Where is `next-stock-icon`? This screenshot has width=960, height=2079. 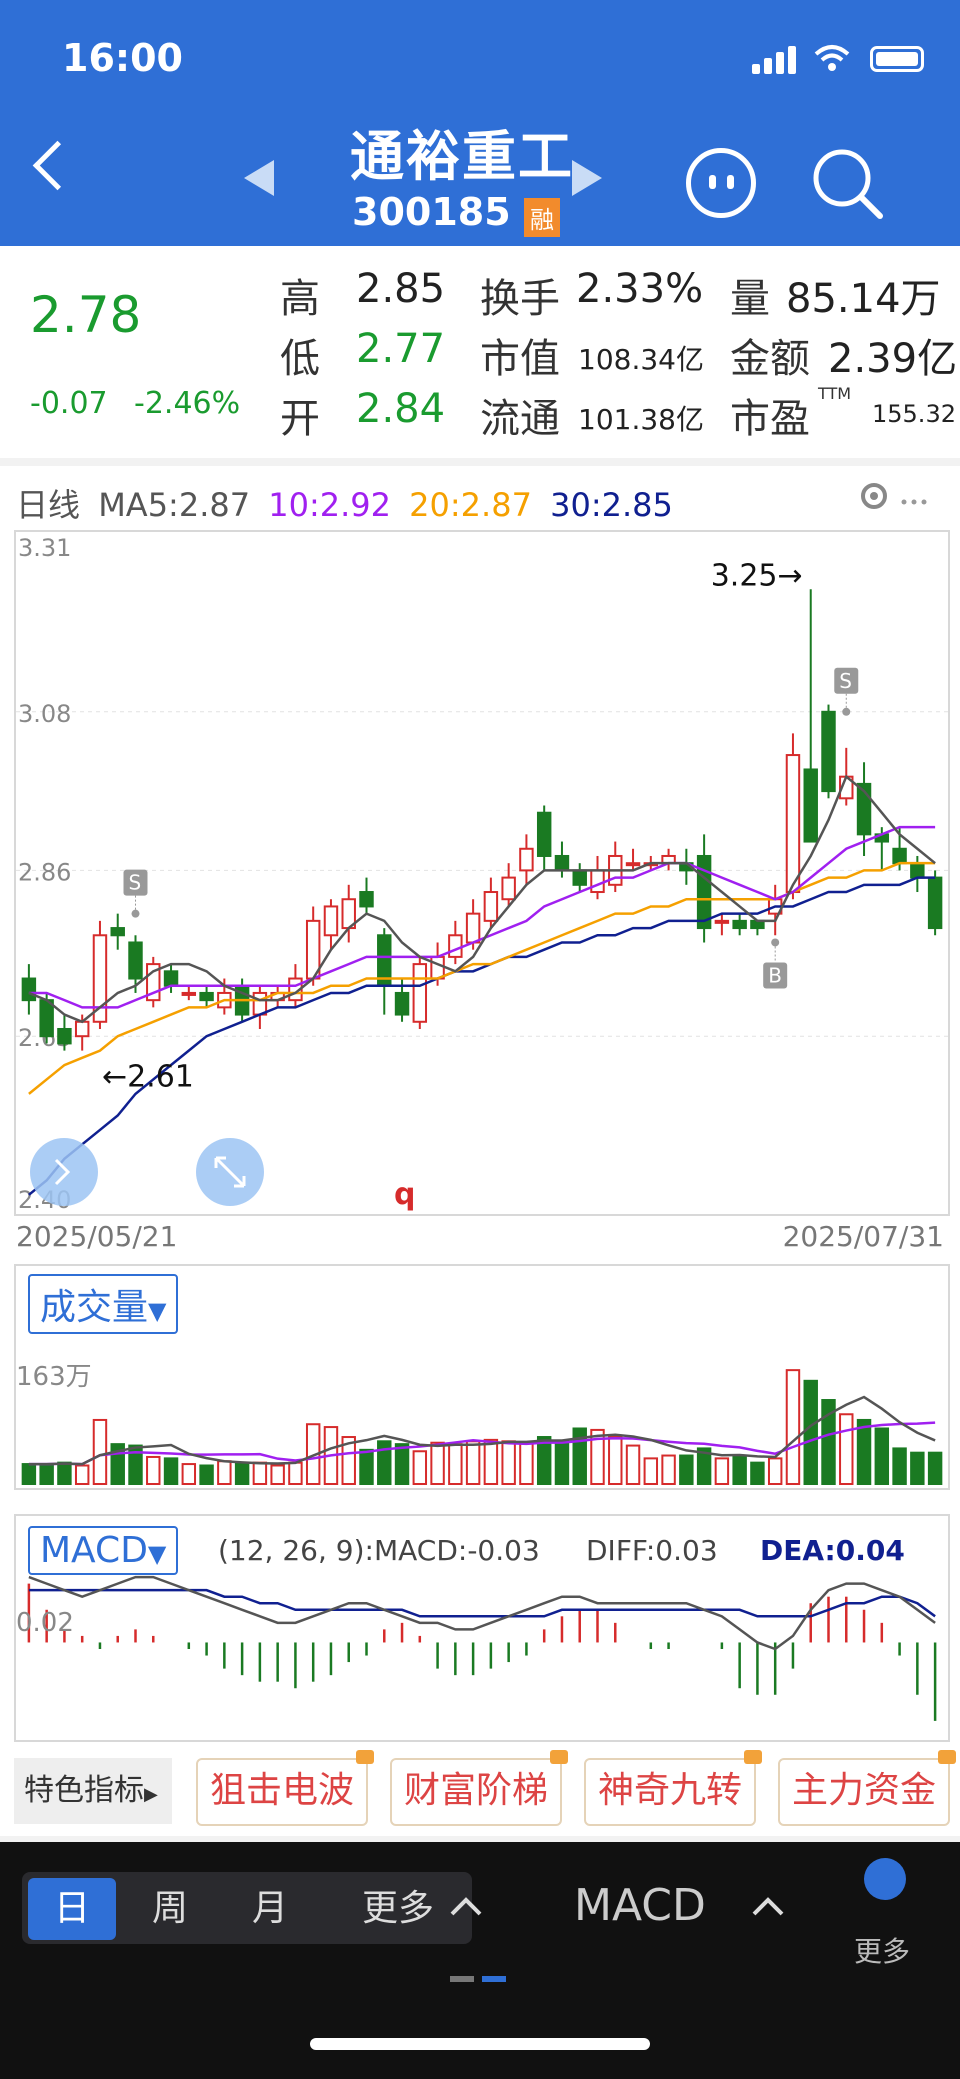 next-stock-icon is located at coordinates (587, 178).